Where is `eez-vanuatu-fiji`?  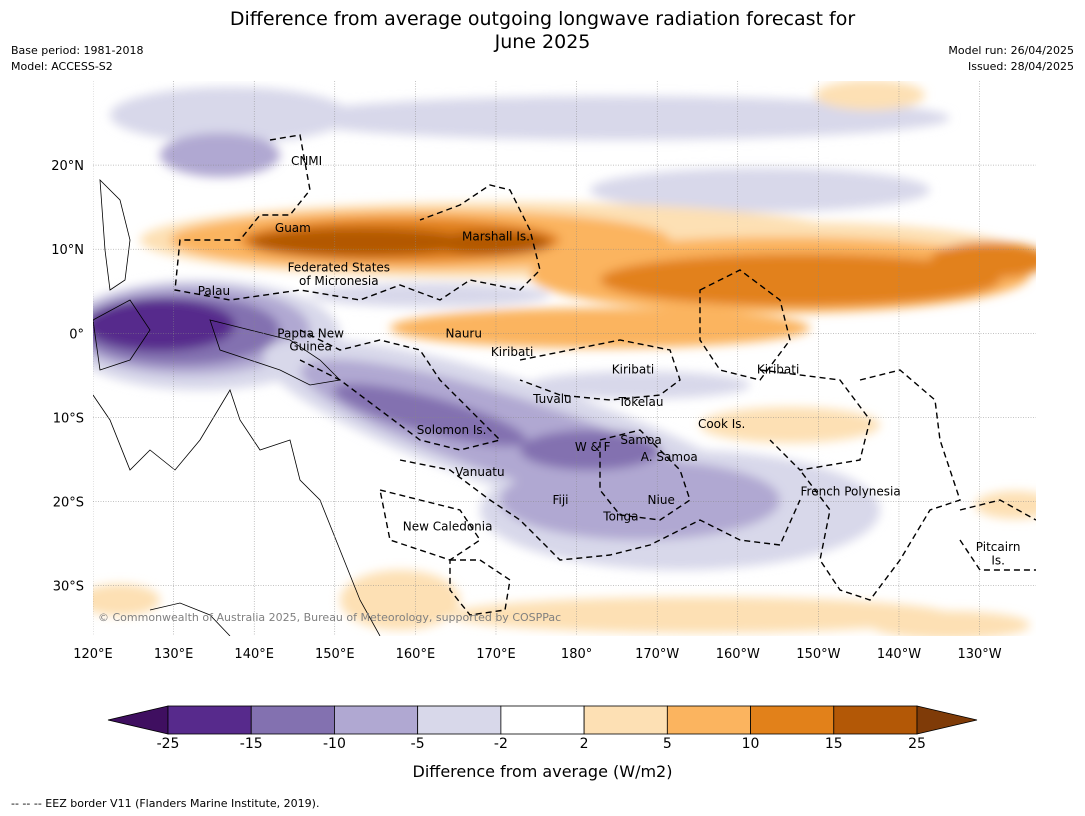 eez-vanuatu-fiji is located at coordinates (600, 510).